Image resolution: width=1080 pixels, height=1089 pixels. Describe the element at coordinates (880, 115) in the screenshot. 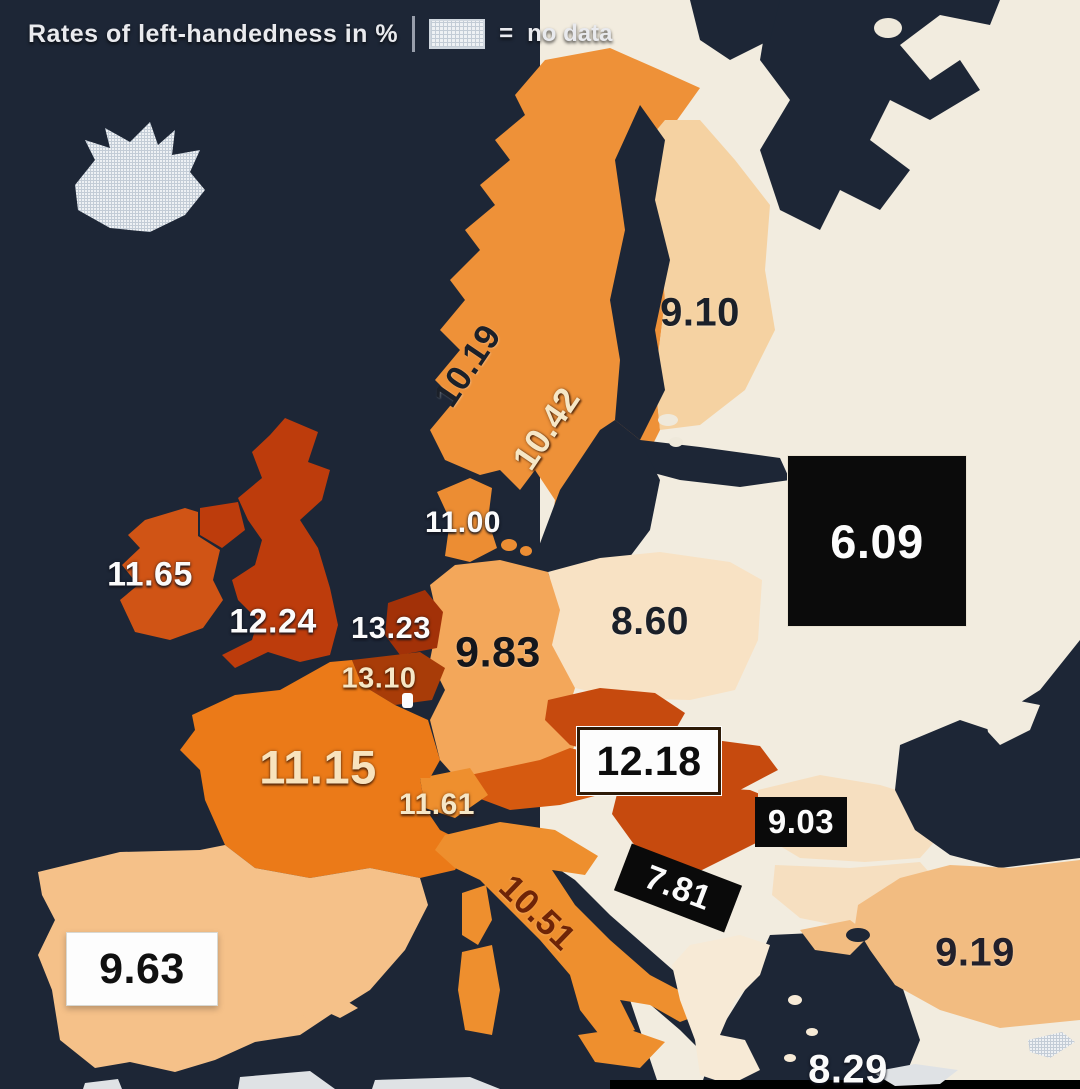

I see `arctic-sea-shape` at that location.